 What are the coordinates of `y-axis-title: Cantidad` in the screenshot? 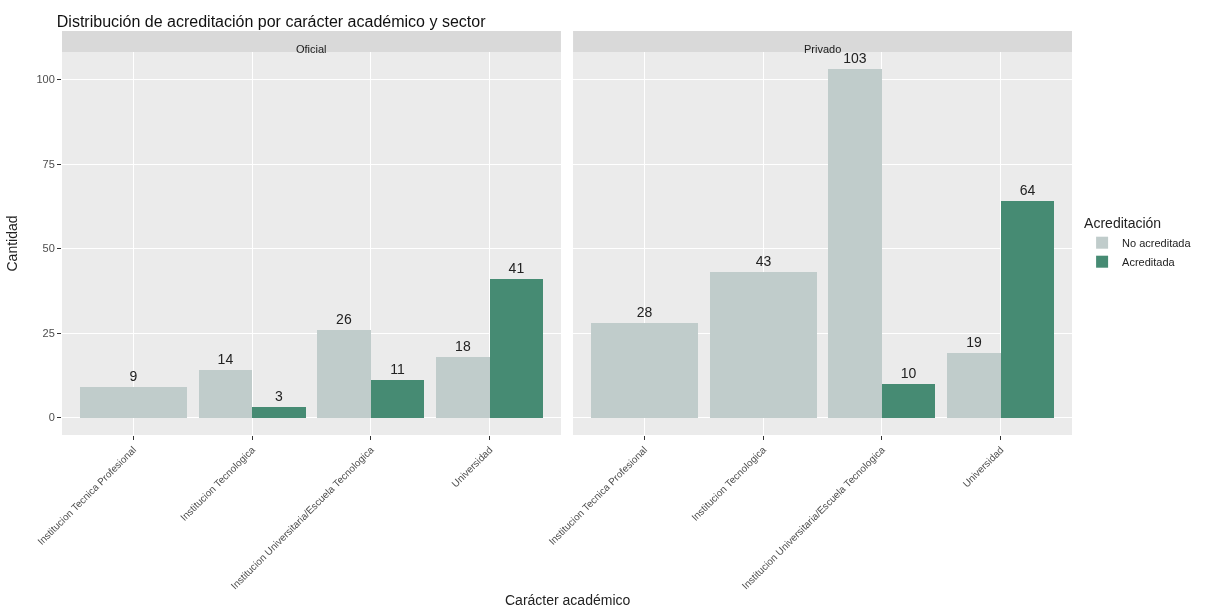 It's located at (12, 243).